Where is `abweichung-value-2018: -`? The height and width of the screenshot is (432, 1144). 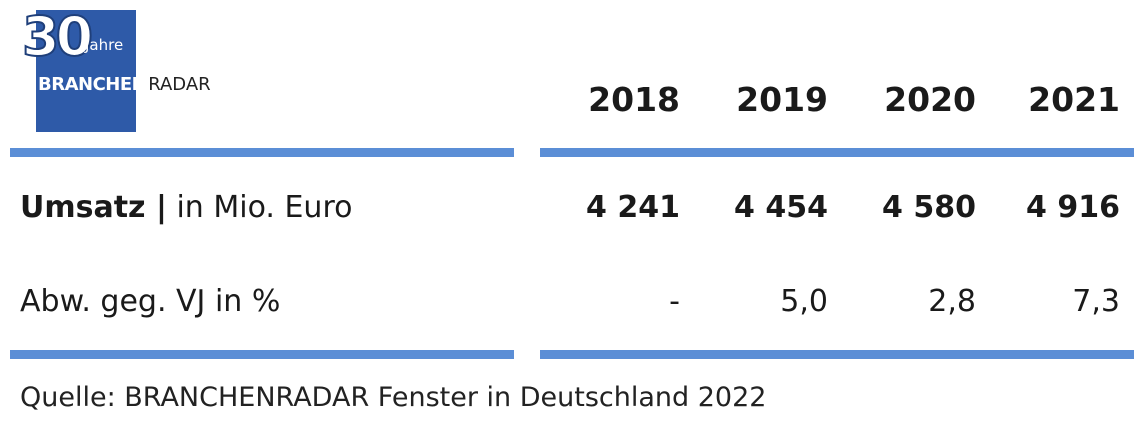
abweichung-value-2018: - is located at coordinates (674, 301).